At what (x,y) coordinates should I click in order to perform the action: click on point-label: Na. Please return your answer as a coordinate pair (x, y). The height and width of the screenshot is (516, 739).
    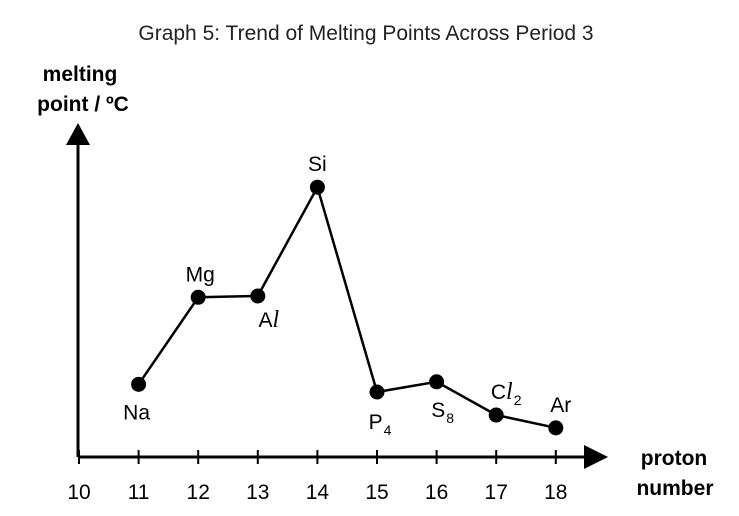
    Looking at the image, I should click on (136, 412).